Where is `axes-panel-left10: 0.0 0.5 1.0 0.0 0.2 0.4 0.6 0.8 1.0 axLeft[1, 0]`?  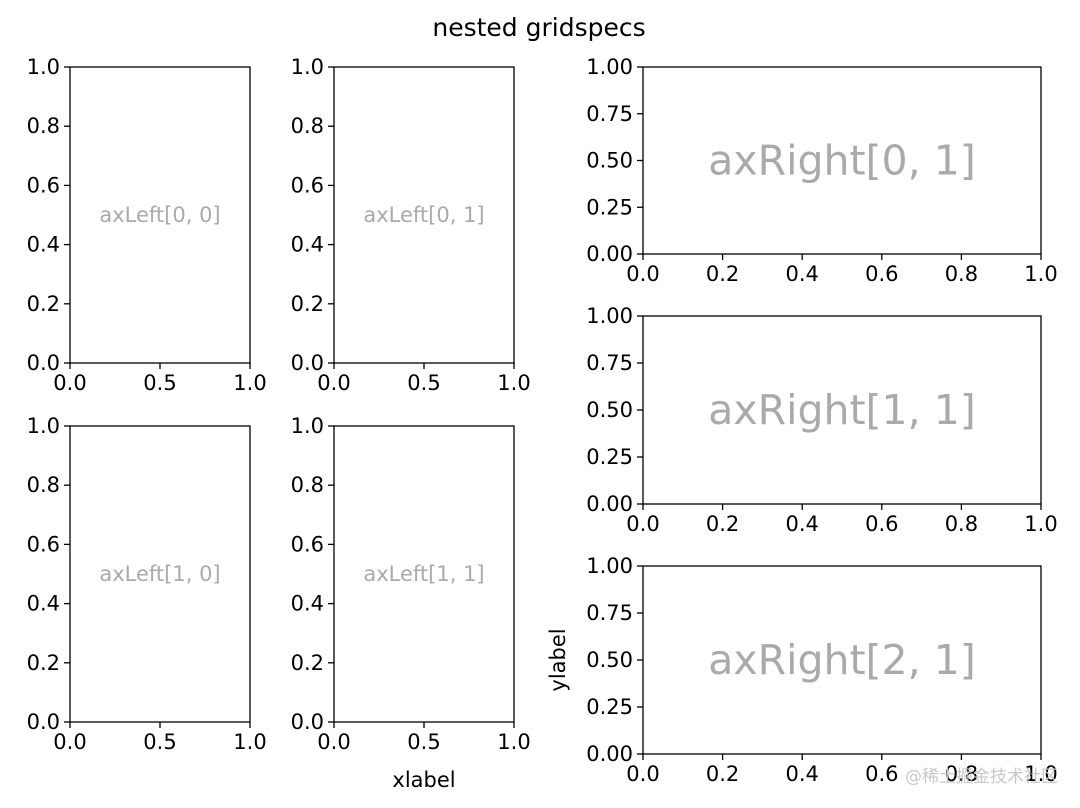
axes-panel-left10: 0.0 0.5 1.0 0.0 0.2 0.4 0.6 0.8 1.0 axLeft[1, 0] is located at coordinates (147, 584).